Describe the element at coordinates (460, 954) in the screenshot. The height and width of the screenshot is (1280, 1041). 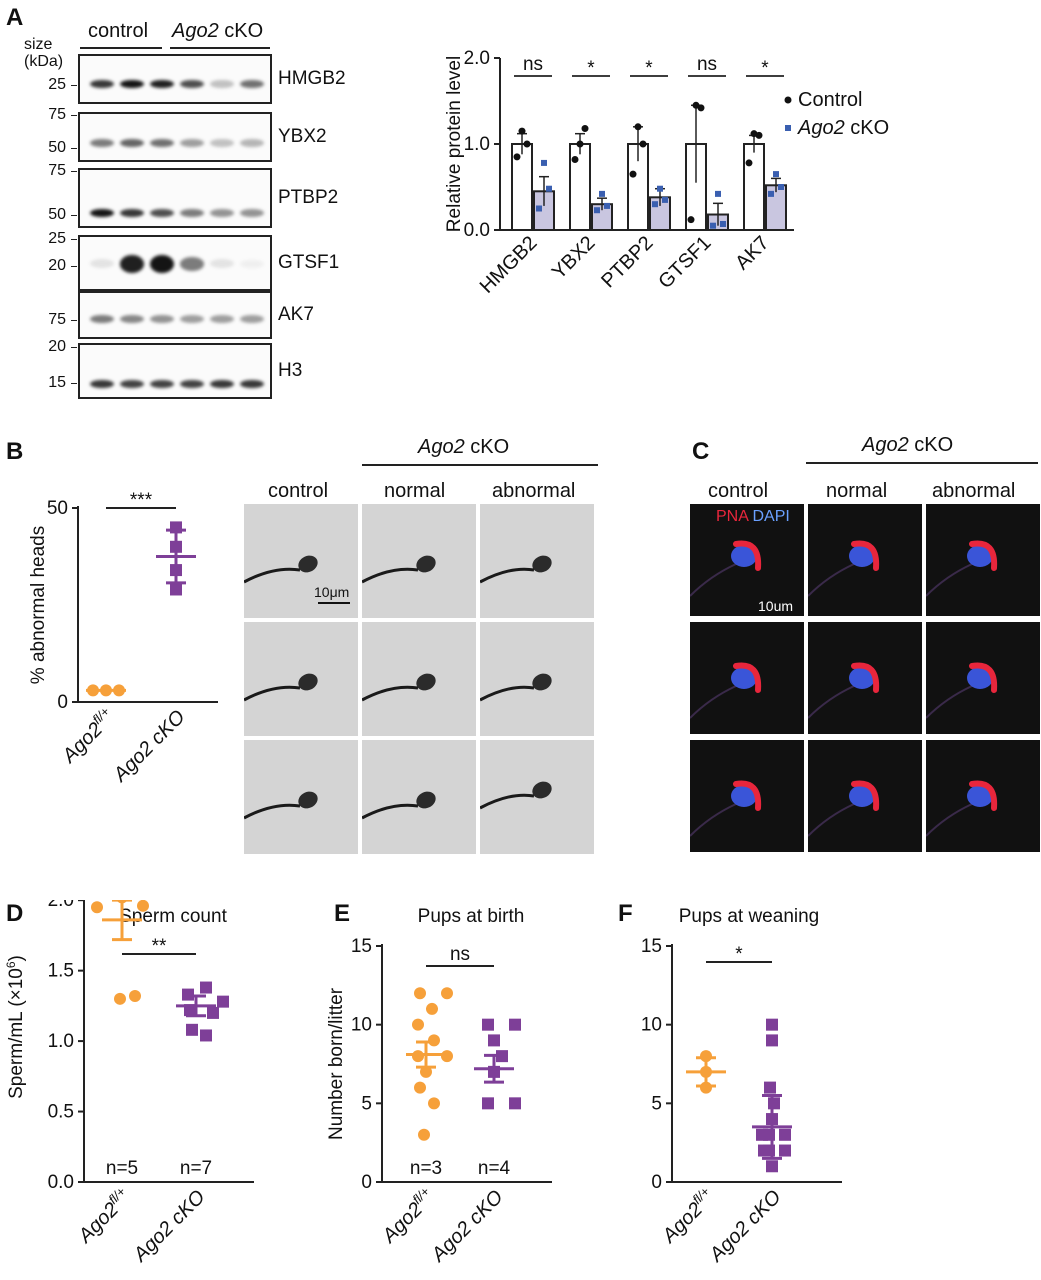
I see `significance-label: ns` at that location.